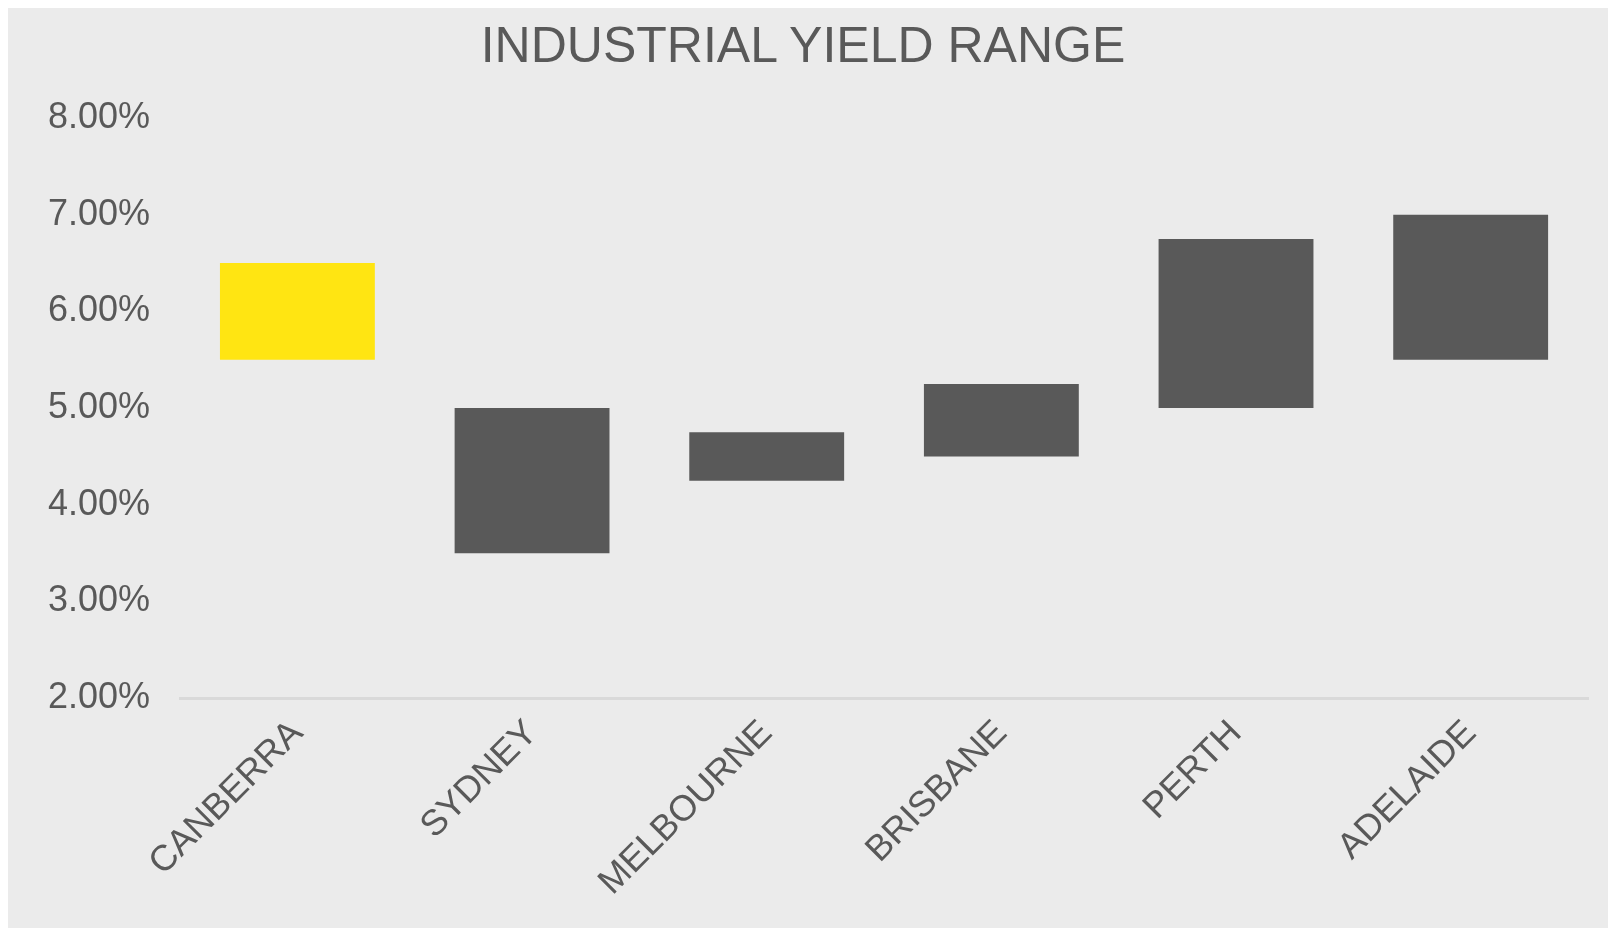  Describe the element at coordinates (99, 309) in the screenshot. I see `y-tick-label: 6.00%` at that location.